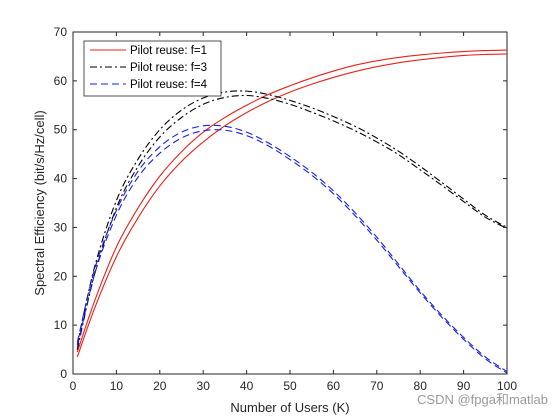 This screenshot has height=420, width=560. I want to click on y-tick-label: 60, so click(61, 81).